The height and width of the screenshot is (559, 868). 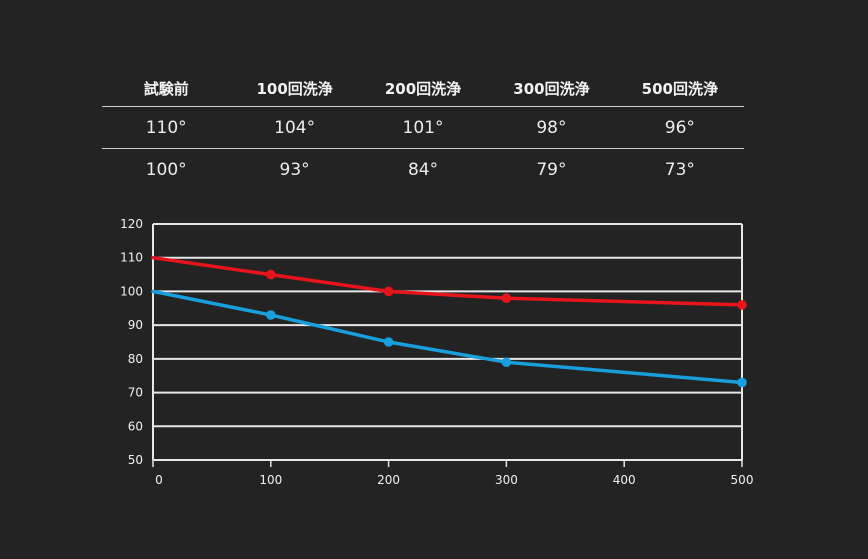 What do you see at coordinates (294, 88) in the screenshot?
I see `header-100-washes: 100回洗浄` at bounding box center [294, 88].